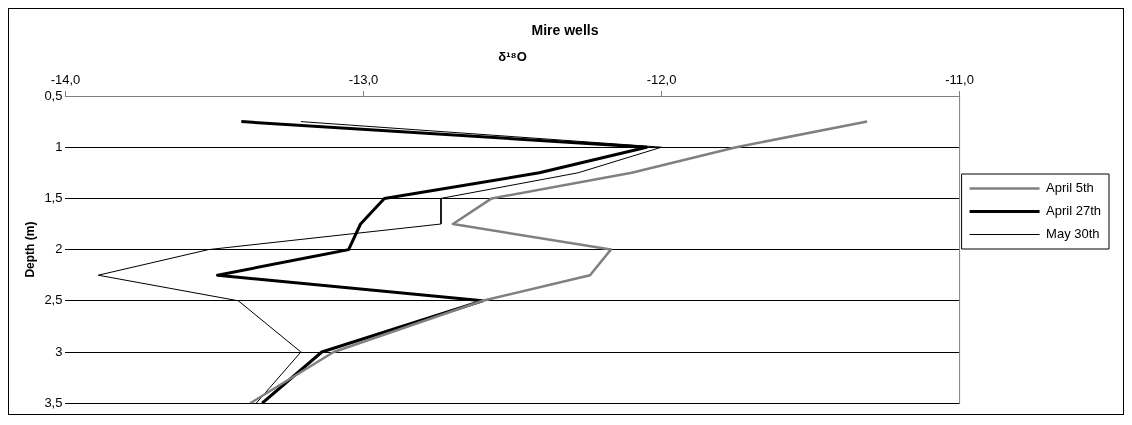 This screenshot has width=1132, height=425. I want to click on text: May 30th, so click(1073, 234).